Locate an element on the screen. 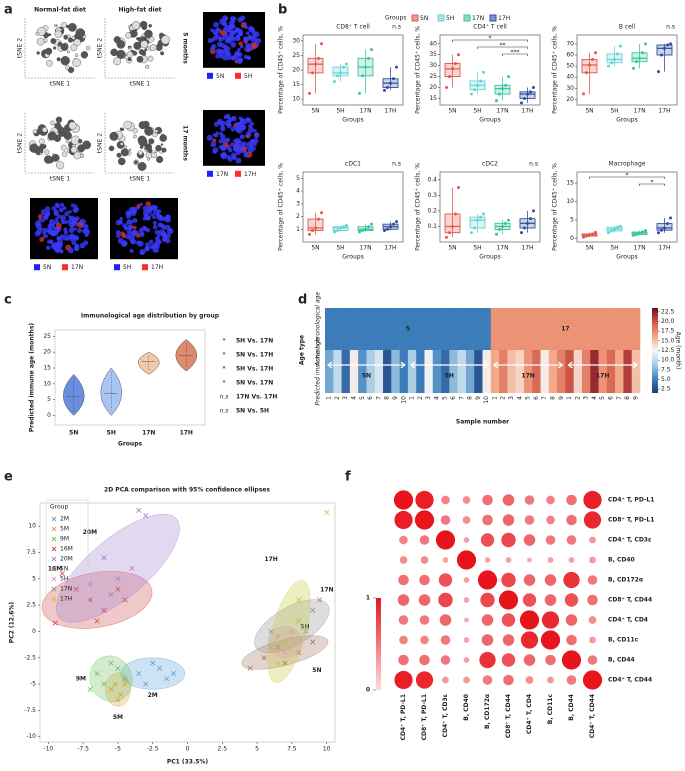  x-tick-label: -2.5 is located at coordinates (153, 749).